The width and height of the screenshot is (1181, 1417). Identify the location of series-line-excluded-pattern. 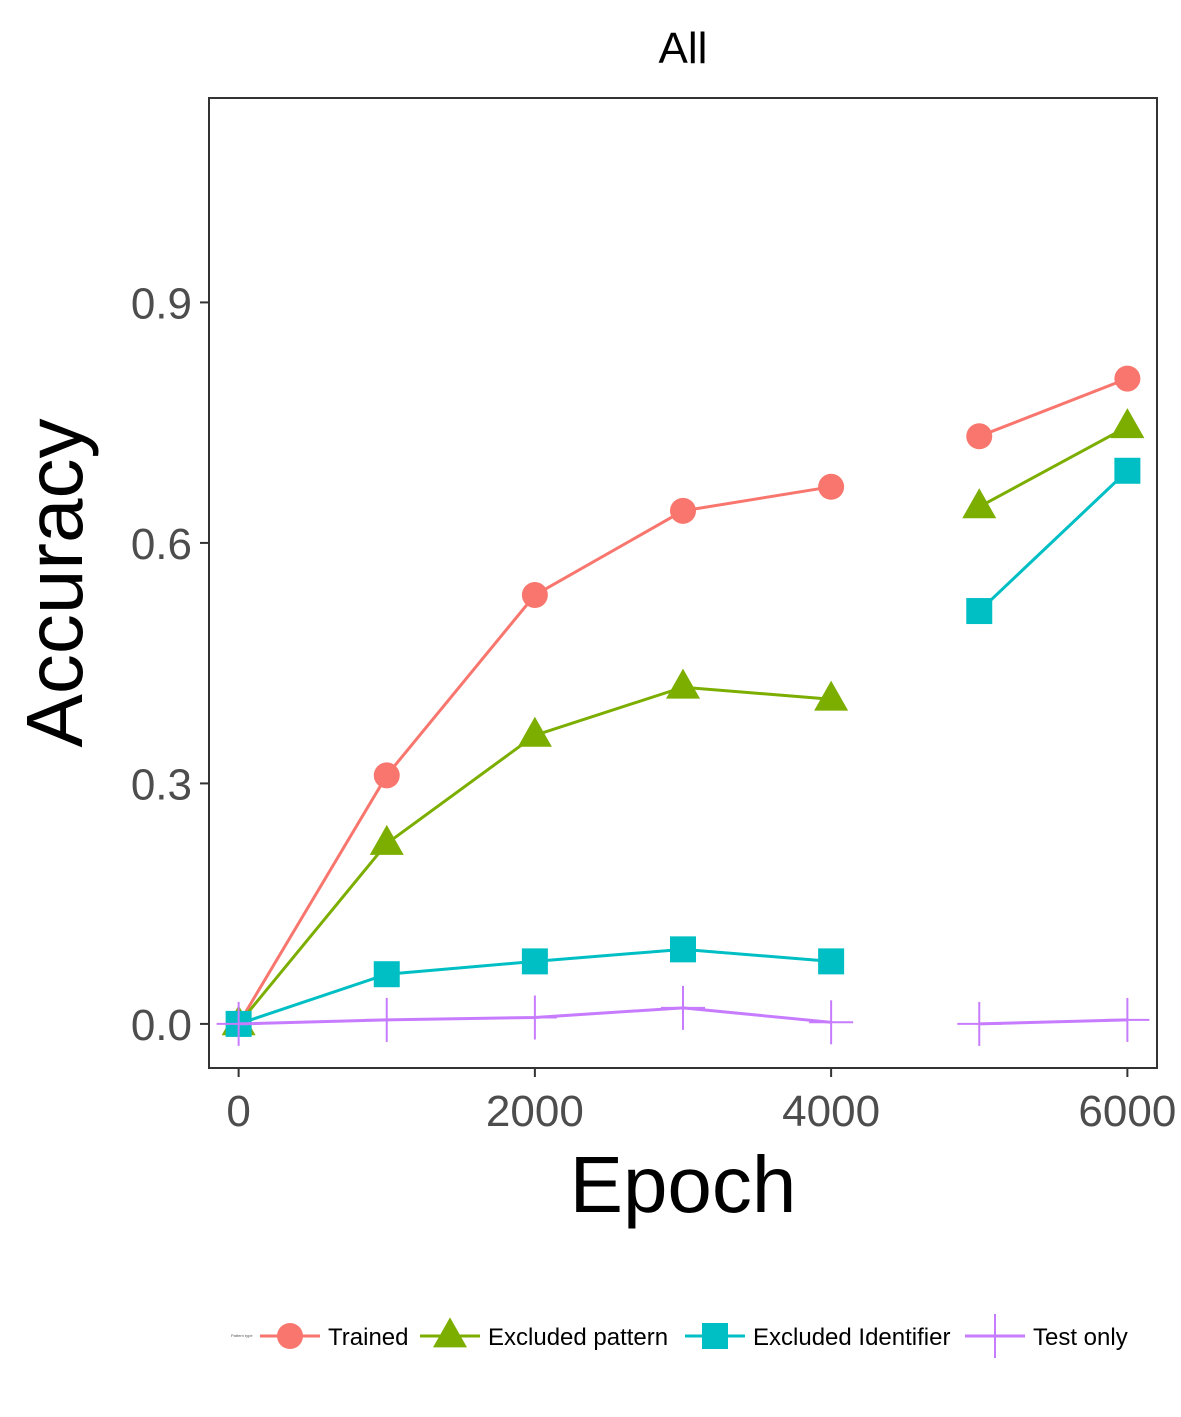
(1053, 467).